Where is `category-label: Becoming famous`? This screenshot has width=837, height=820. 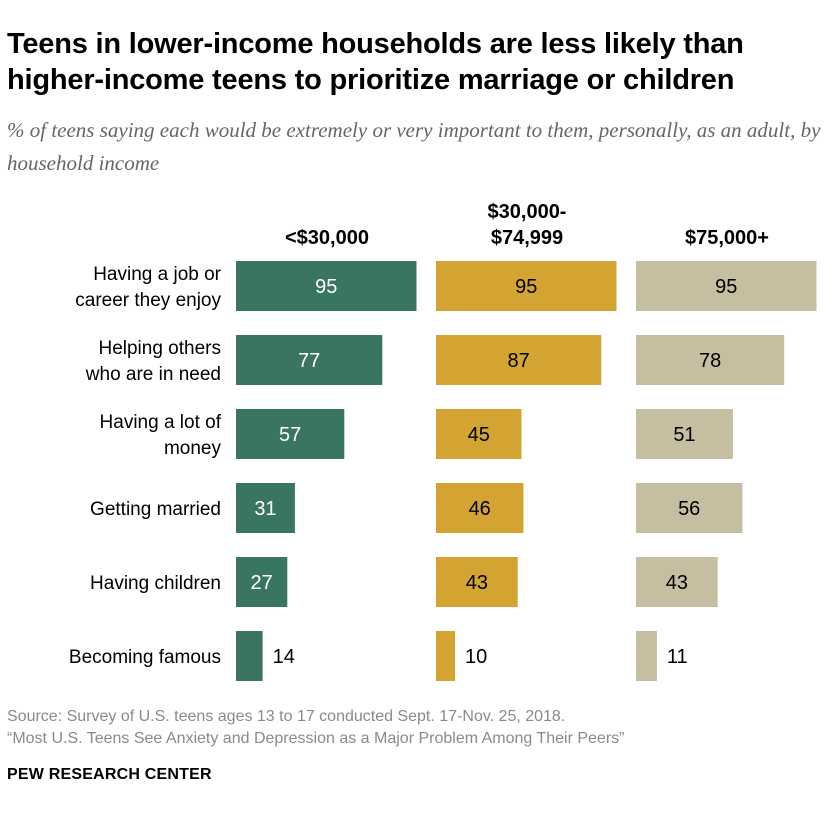 category-label: Becoming famous is located at coordinates (145, 657).